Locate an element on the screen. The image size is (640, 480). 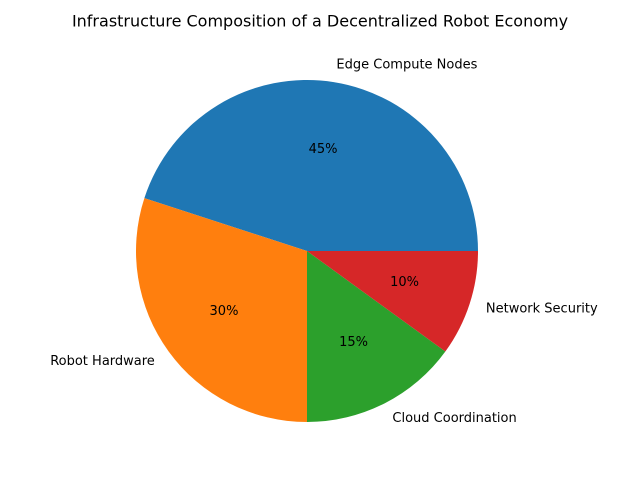
slice-label: Cloud Coordination is located at coordinates (454, 418).